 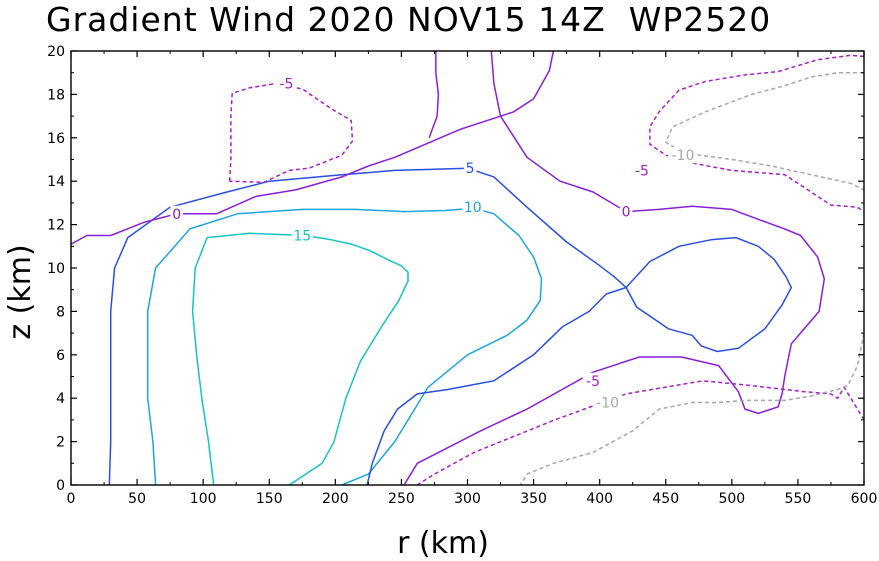 I want to click on contour-label: 10, so click(x=473, y=208).